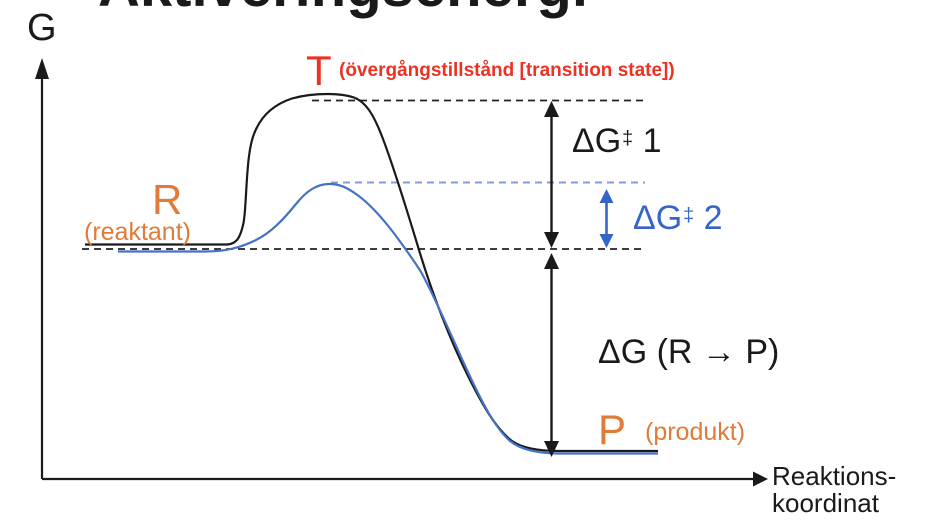  I want to click on dg-overall-arrow-up-head-icon, so click(551, 261).